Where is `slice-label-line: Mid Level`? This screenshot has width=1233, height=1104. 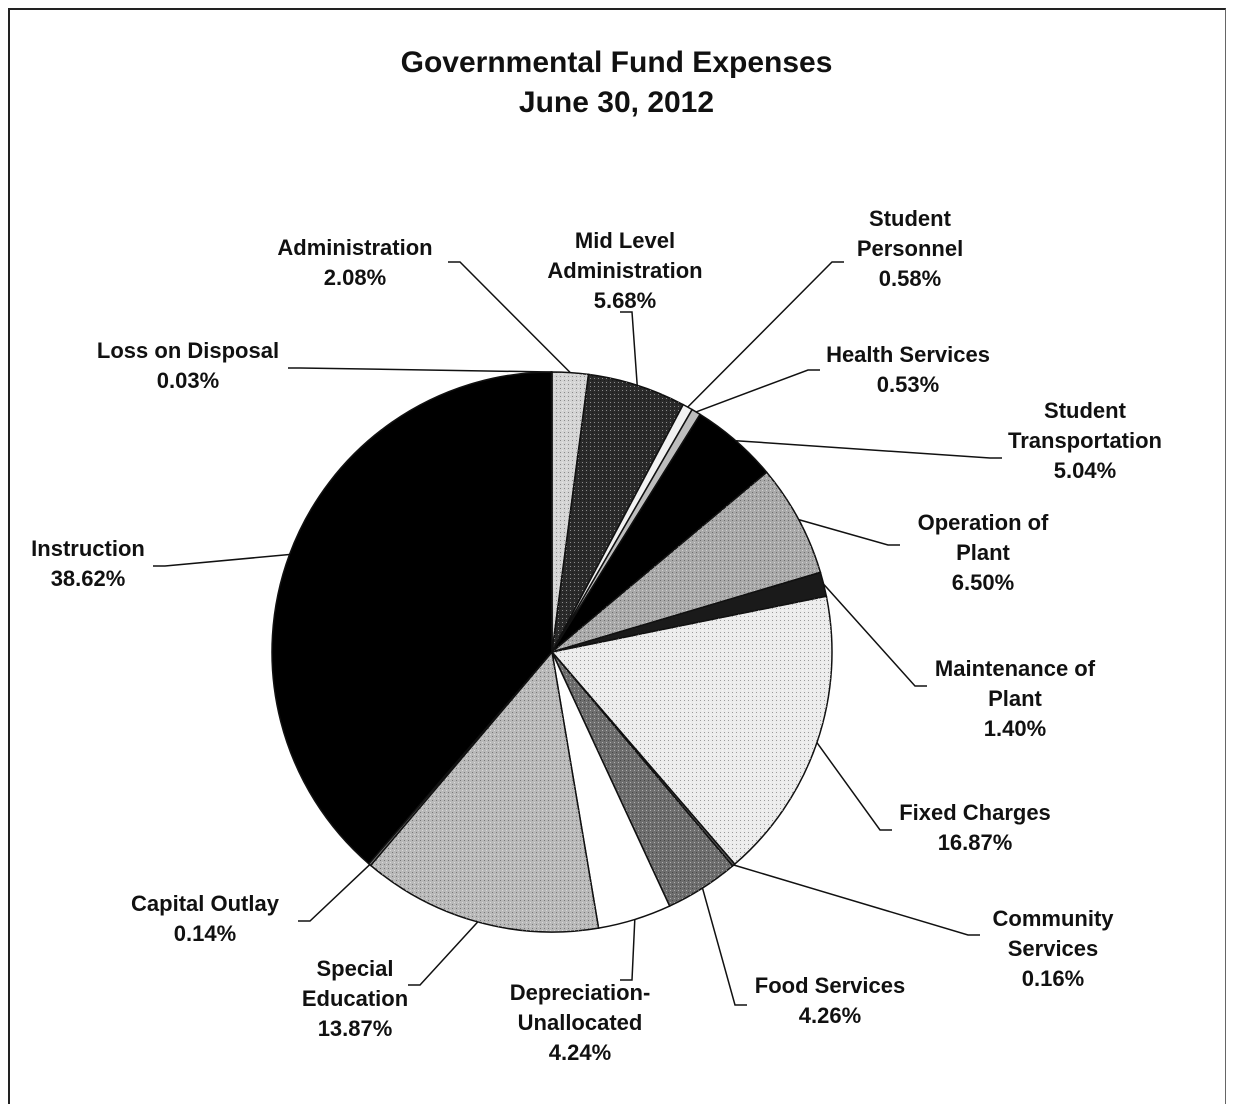 slice-label-line: Mid Level is located at coordinates (625, 240).